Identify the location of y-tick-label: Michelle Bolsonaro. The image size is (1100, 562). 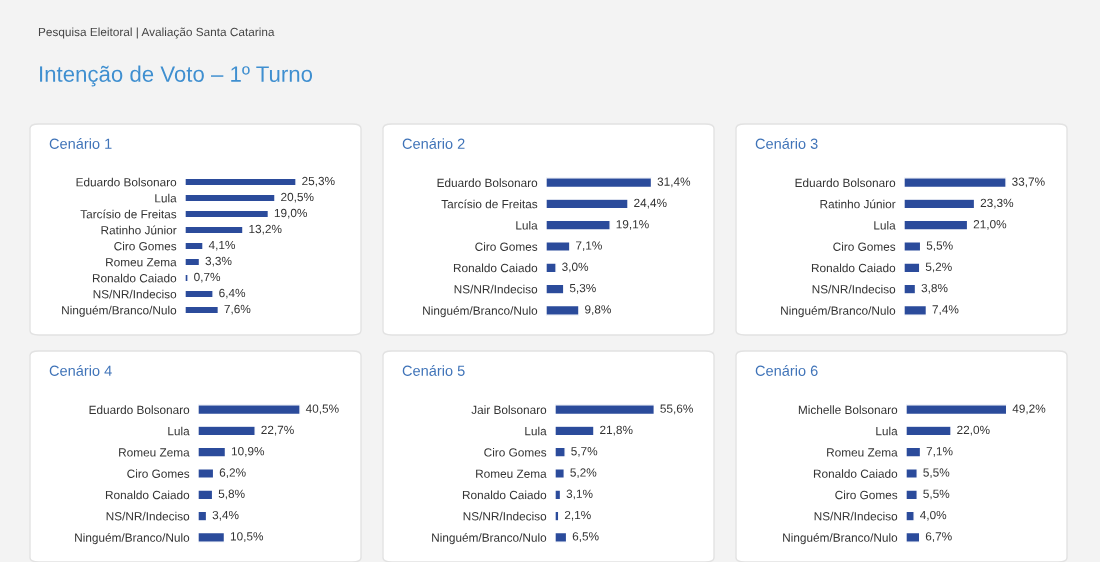
(848, 410).